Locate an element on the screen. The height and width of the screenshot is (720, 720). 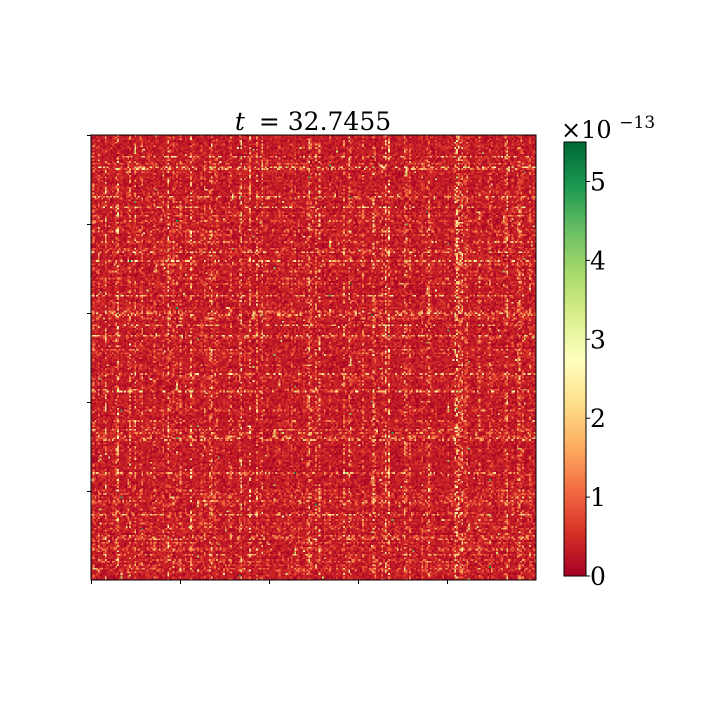
colorbar-tick-label: 1 is located at coordinates (598, 497).